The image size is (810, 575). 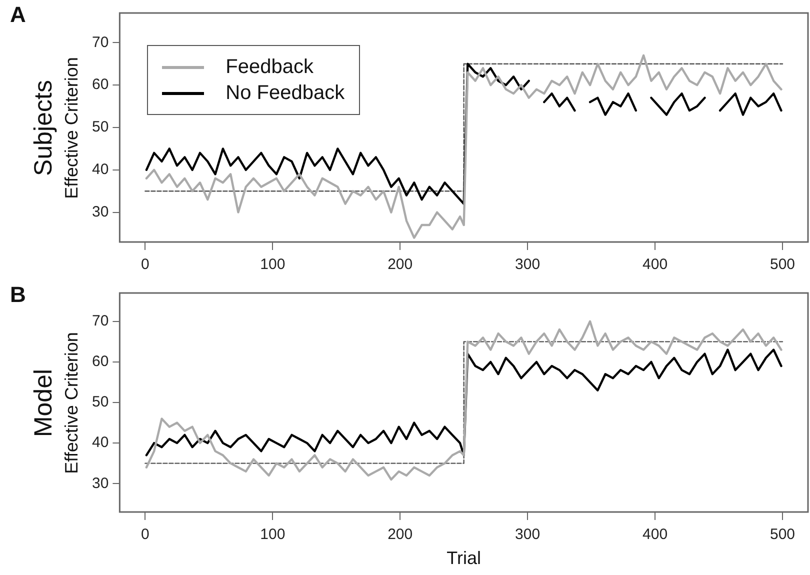 What do you see at coordinates (270, 67) in the screenshot?
I see `legend-label: Feedback` at bounding box center [270, 67].